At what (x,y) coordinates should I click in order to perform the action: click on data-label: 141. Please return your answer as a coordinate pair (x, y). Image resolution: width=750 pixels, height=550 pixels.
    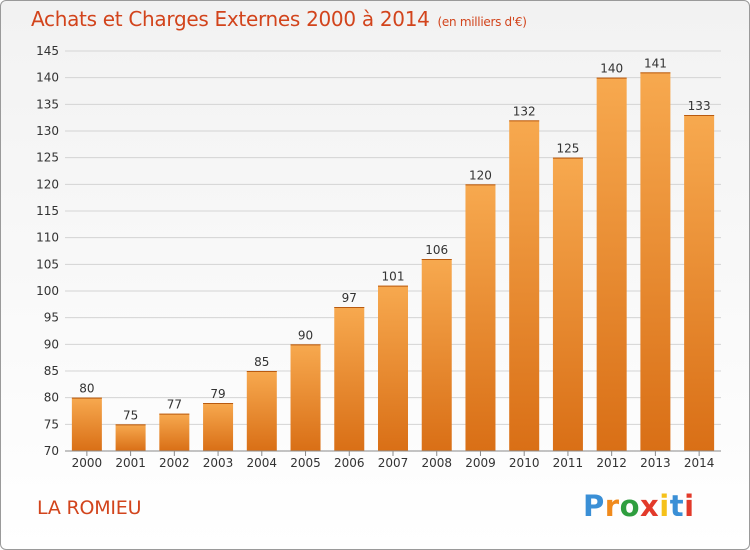
    Looking at the image, I should click on (655, 63).